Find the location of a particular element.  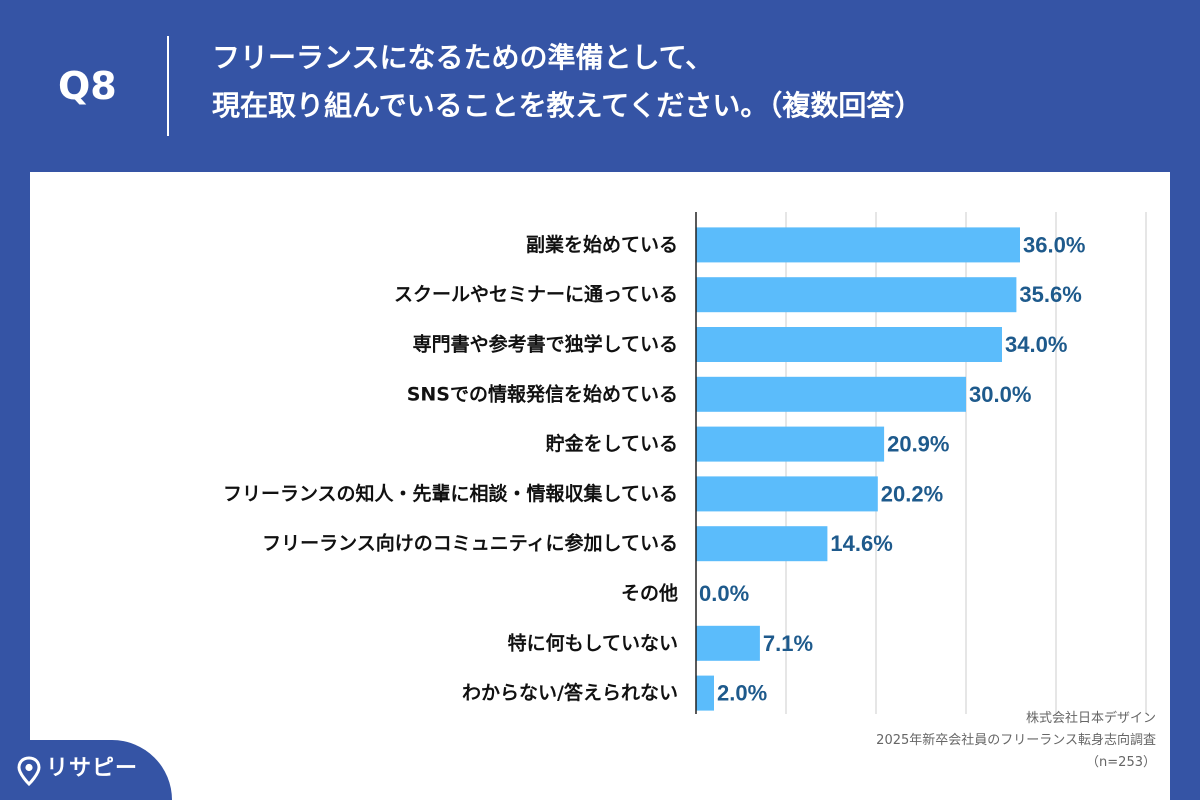

header-divider is located at coordinates (168, 86).